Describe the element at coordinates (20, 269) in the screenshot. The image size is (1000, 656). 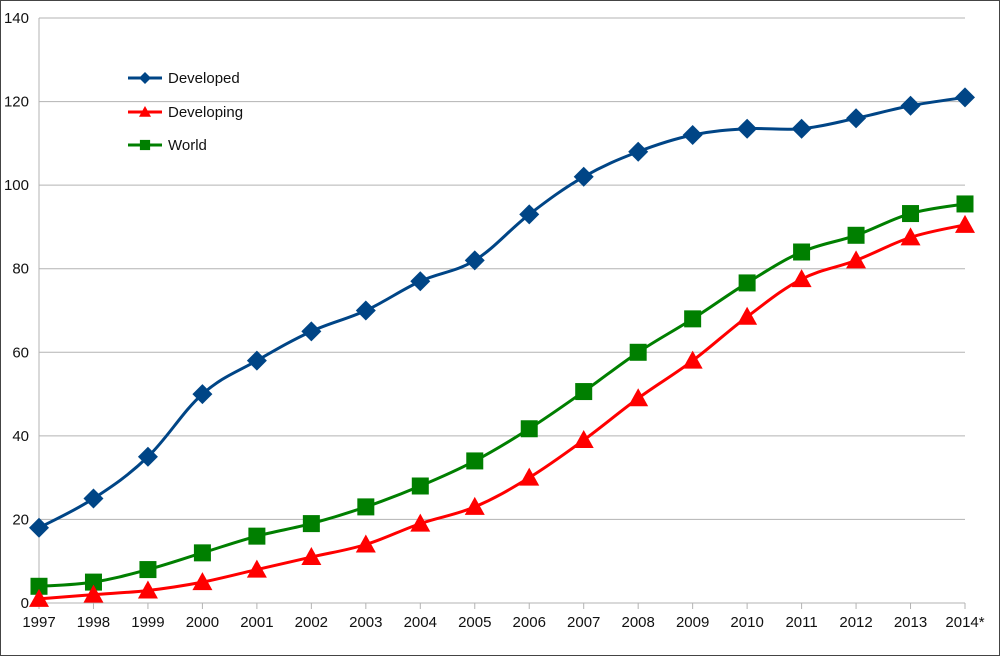
I see `y-tick-label: 80` at that location.